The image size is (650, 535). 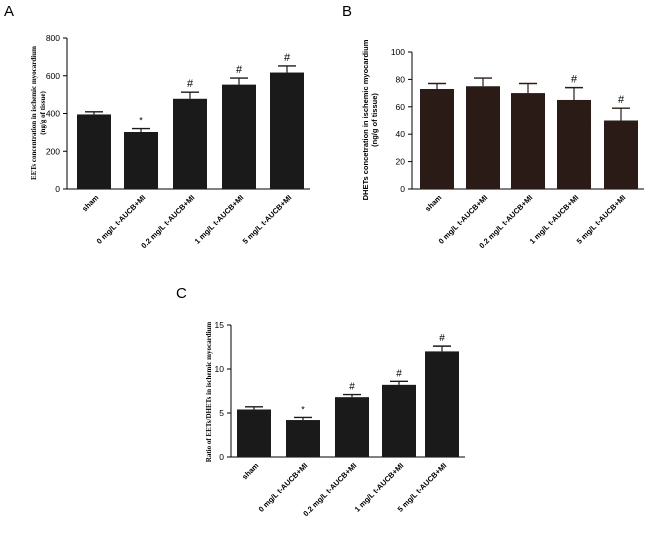 What do you see at coordinates (219, 219) in the screenshot?
I see `panel-a-category-label: 1 mg/L t-AUCB+MI` at bounding box center [219, 219].